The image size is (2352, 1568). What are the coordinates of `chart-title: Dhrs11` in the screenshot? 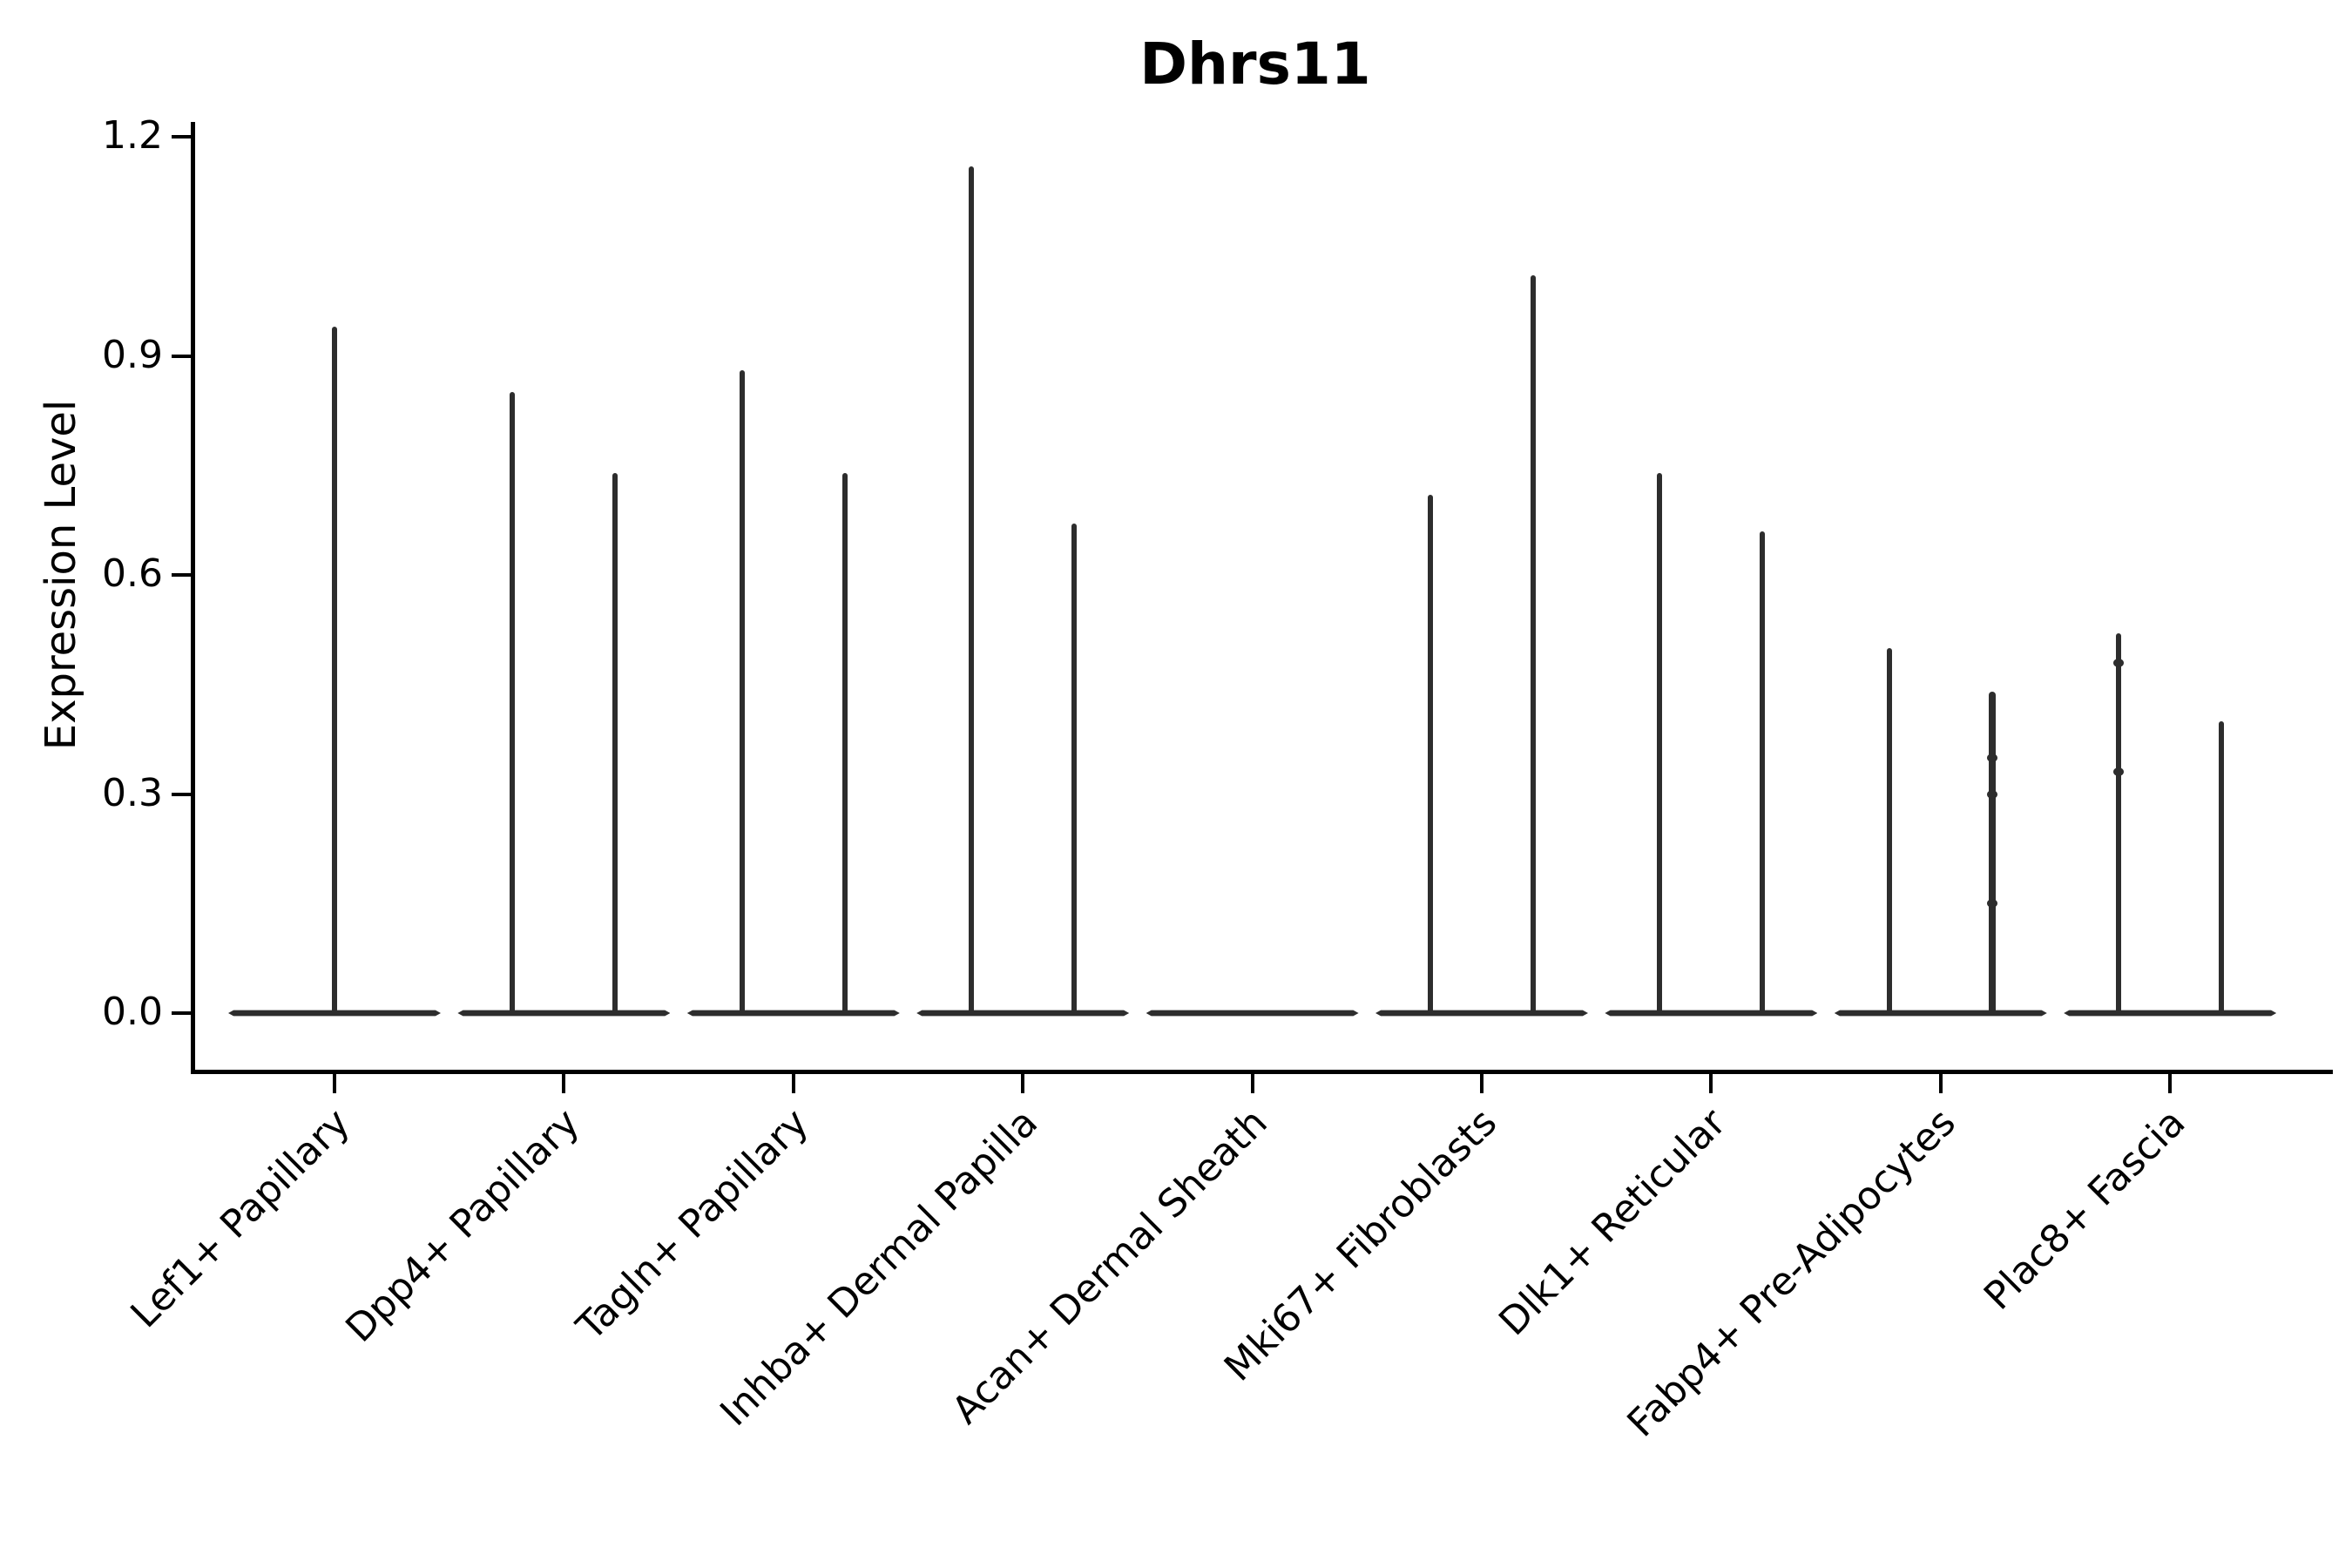 It's located at (1255, 64).